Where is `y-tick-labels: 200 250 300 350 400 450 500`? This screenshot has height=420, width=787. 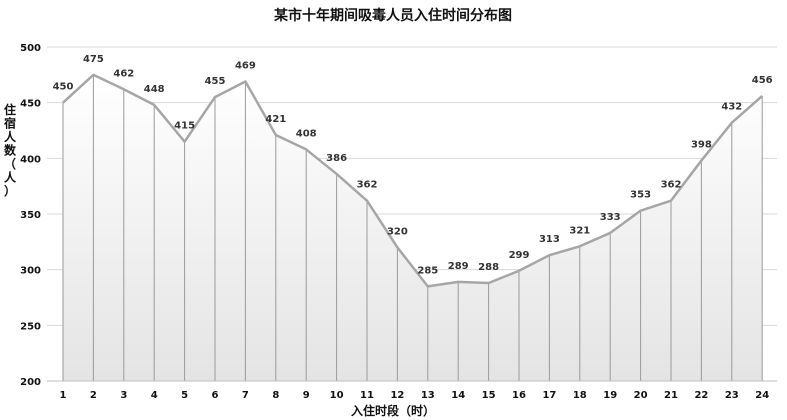 y-tick-labels: 200 250 300 350 400 450 500 is located at coordinates (30, 215).